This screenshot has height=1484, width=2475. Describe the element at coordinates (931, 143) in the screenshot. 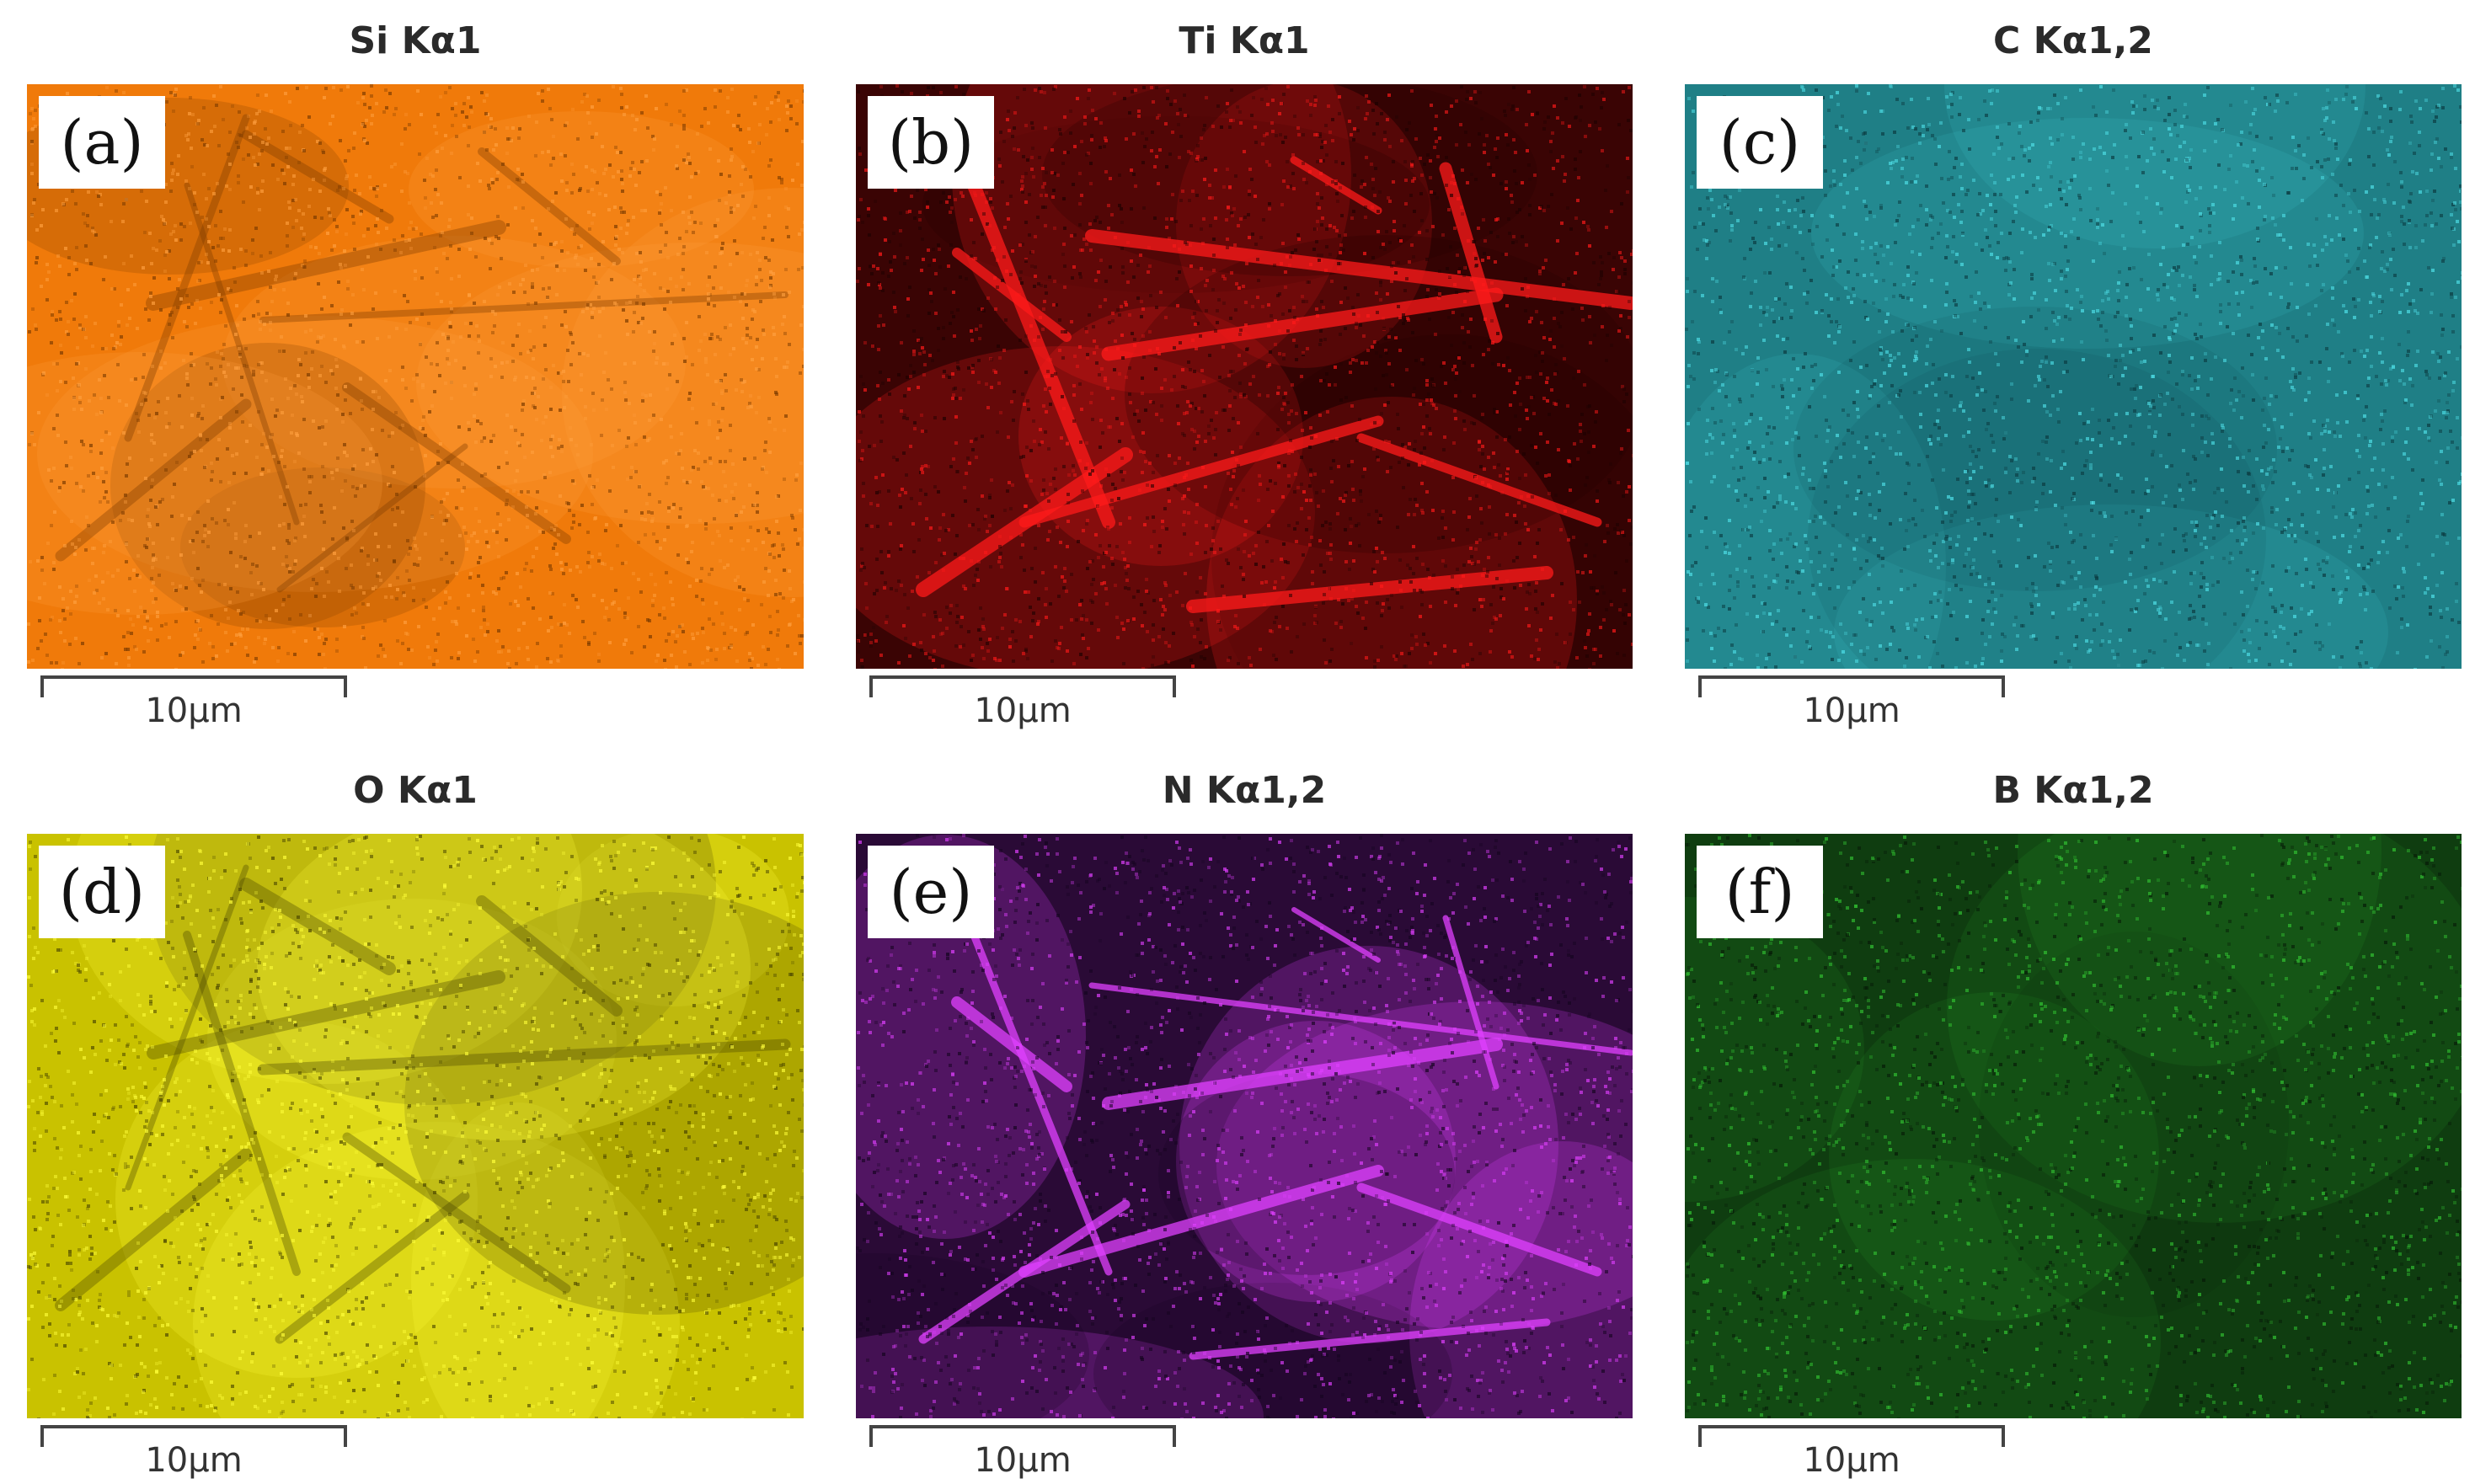

I see `panel-label: (b)` at that location.